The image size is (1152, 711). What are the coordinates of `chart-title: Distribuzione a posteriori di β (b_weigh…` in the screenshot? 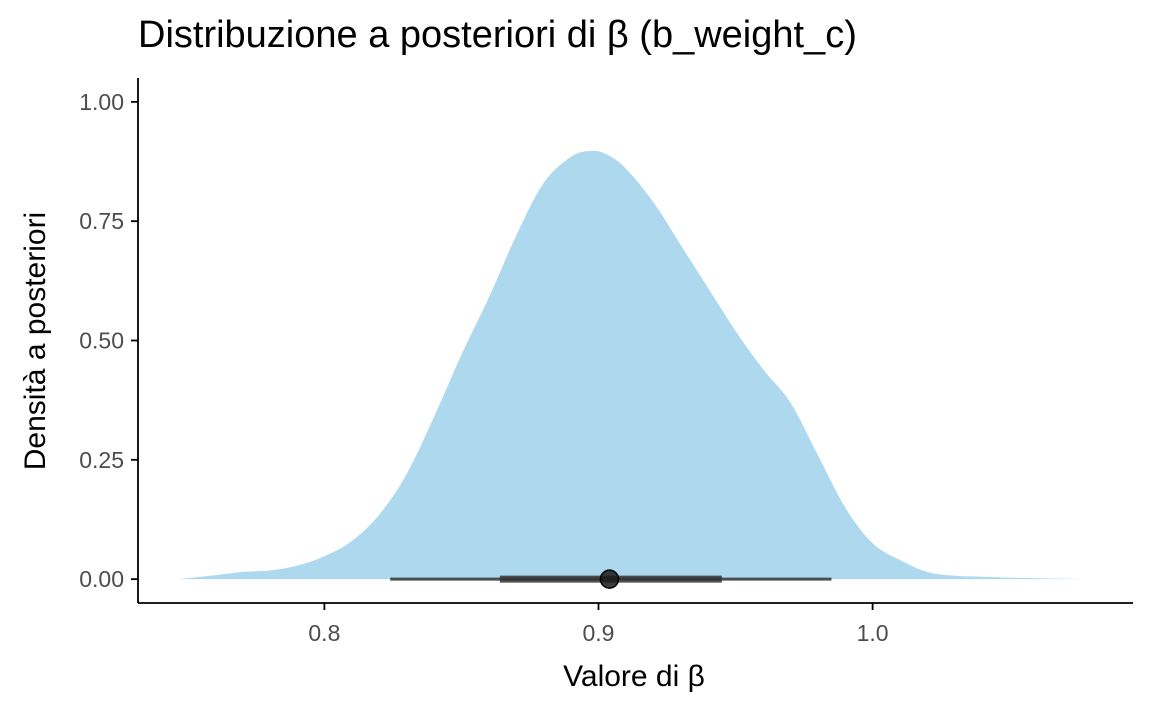 It's located at (497, 35).